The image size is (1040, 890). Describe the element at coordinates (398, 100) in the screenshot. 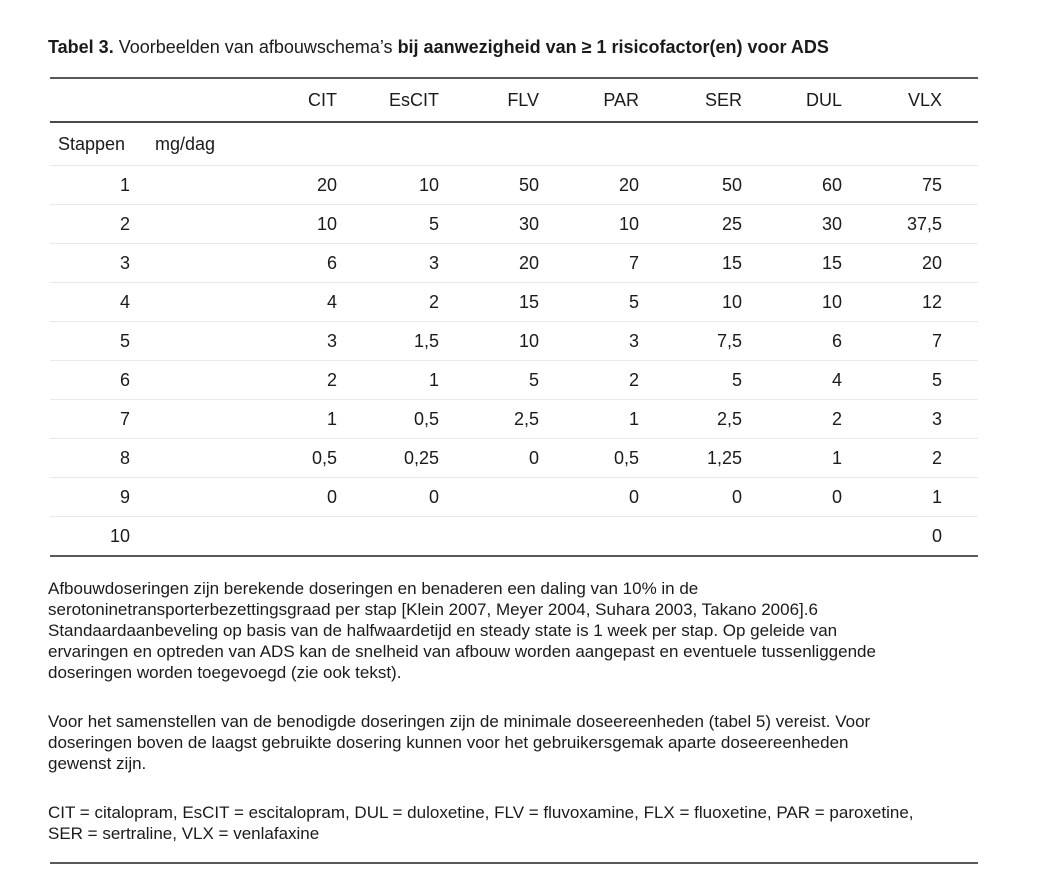

I see `column-header-escit: EsCIT` at that location.